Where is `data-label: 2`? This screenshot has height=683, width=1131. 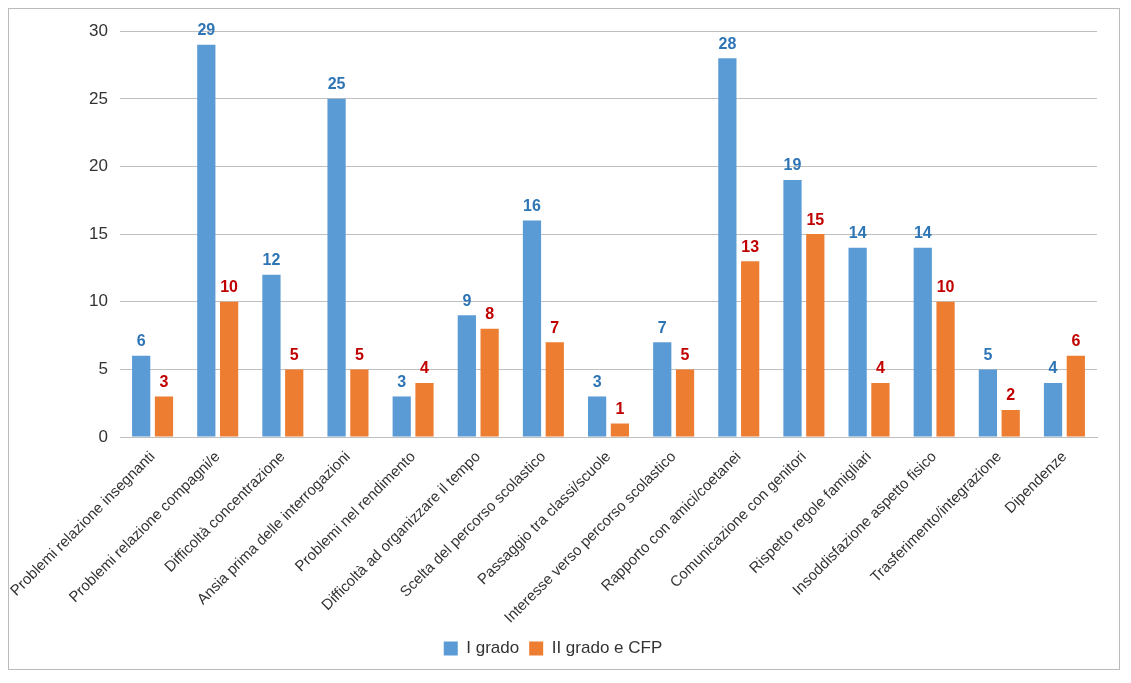 data-label: 2 is located at coordinates (1011, 395).